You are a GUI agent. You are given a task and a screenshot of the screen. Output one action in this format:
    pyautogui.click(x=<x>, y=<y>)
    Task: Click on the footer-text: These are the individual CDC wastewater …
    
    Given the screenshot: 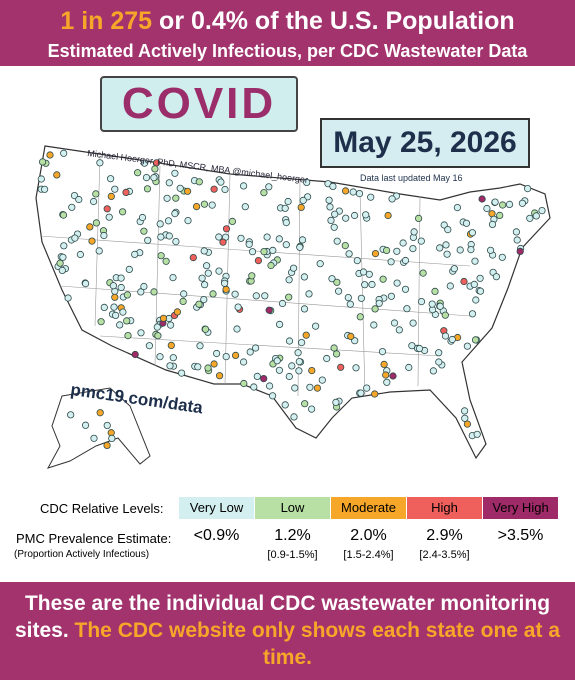 What is the action you would take?
    pyautogui.click(x=282, y=617)
    